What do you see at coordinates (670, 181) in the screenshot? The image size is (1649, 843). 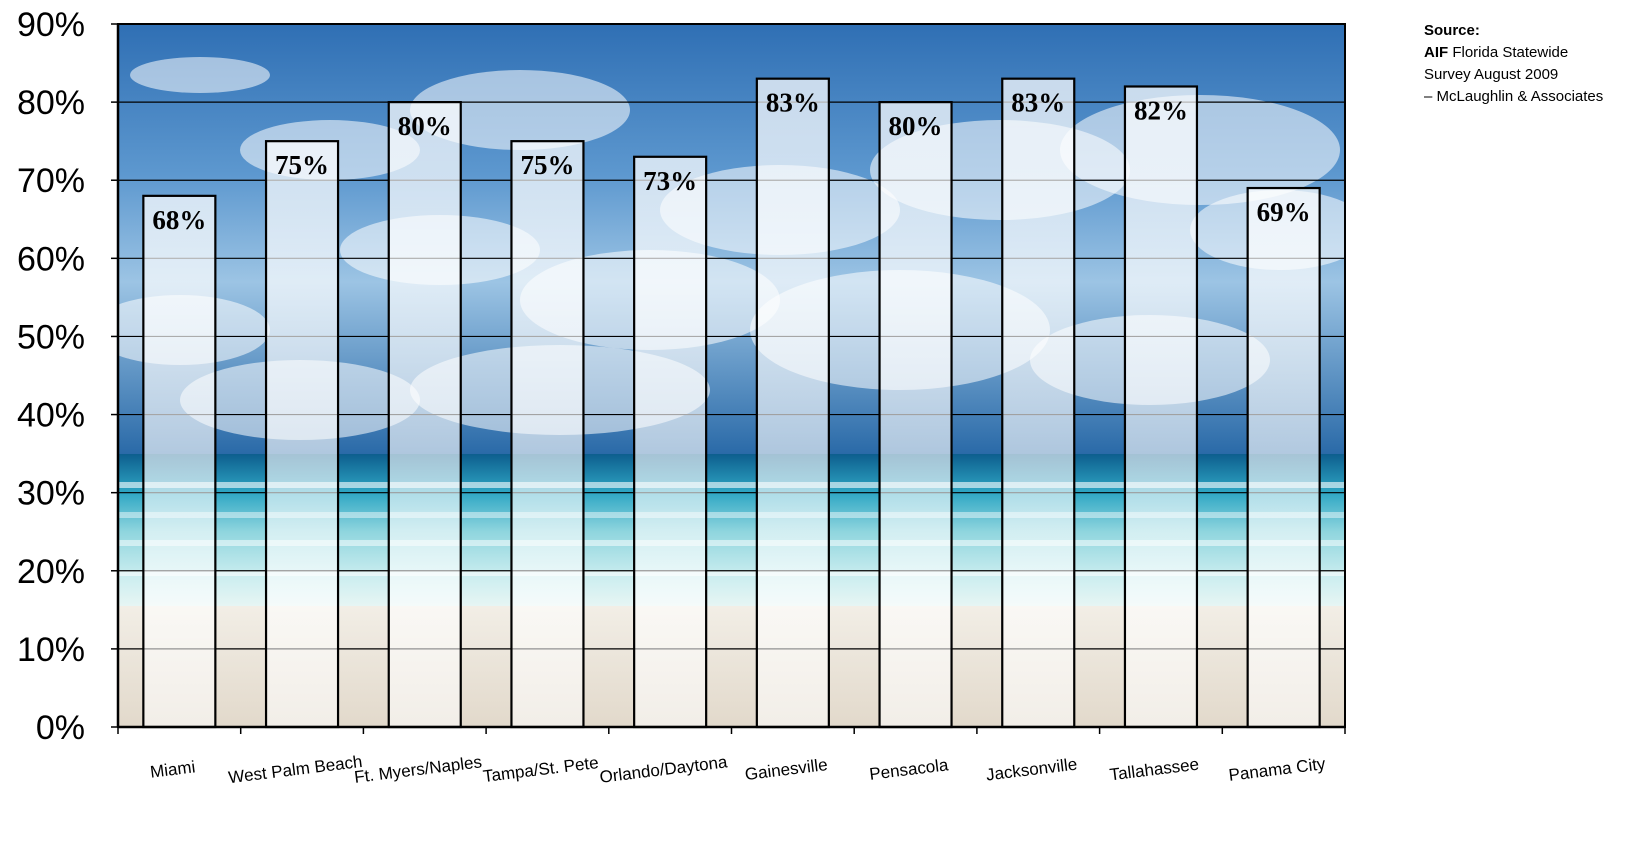 I see `data-label: 73%` at bounding box center [670, 181].